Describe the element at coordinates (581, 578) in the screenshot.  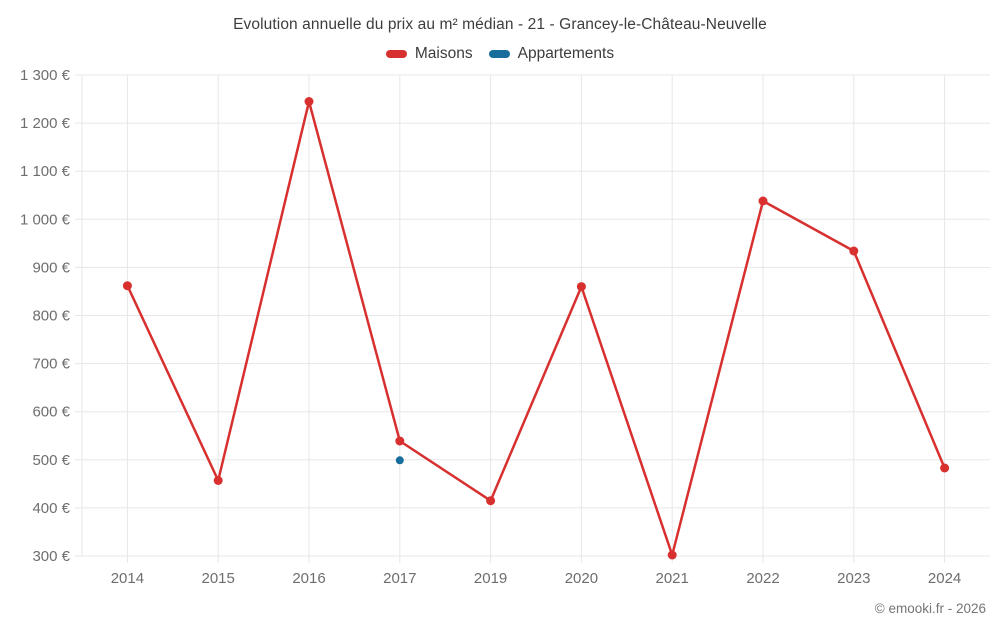
I see `svg-text: 2020` at that location.